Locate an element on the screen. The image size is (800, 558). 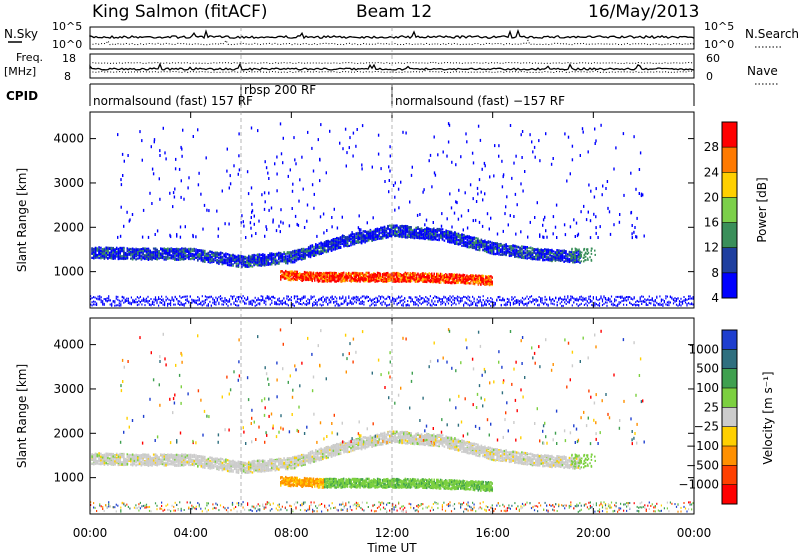
nave-label: Nave is located at coordinates (762, 71).